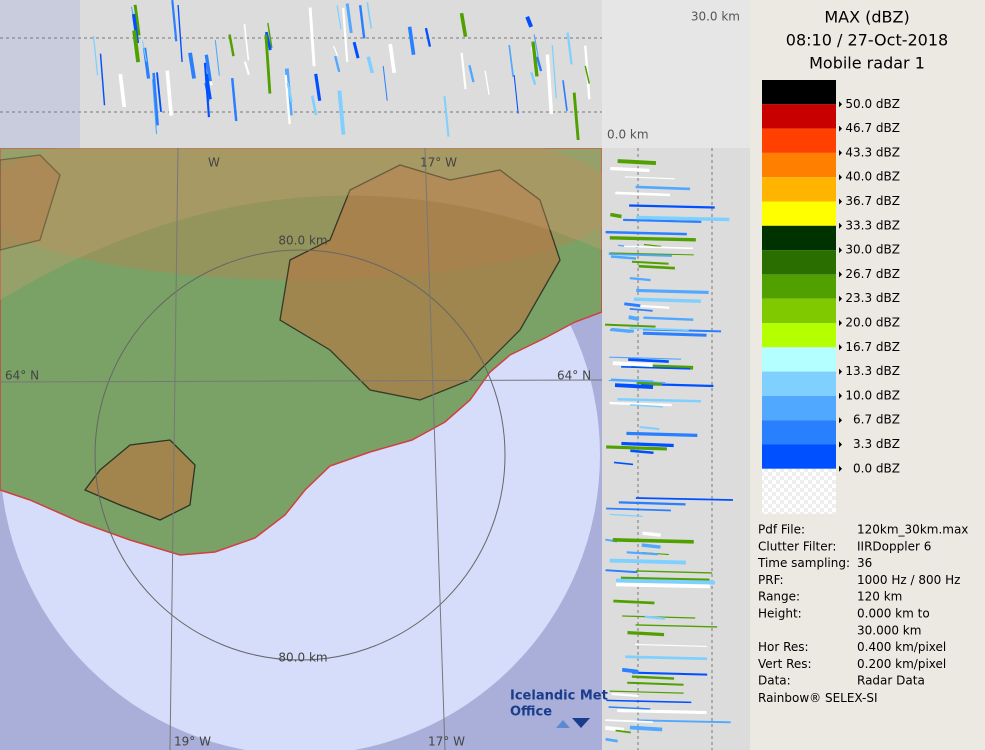 The height and width of the screenshot is (750, 985). I want to click on info-label: Hor Res:, so click(783, 647).